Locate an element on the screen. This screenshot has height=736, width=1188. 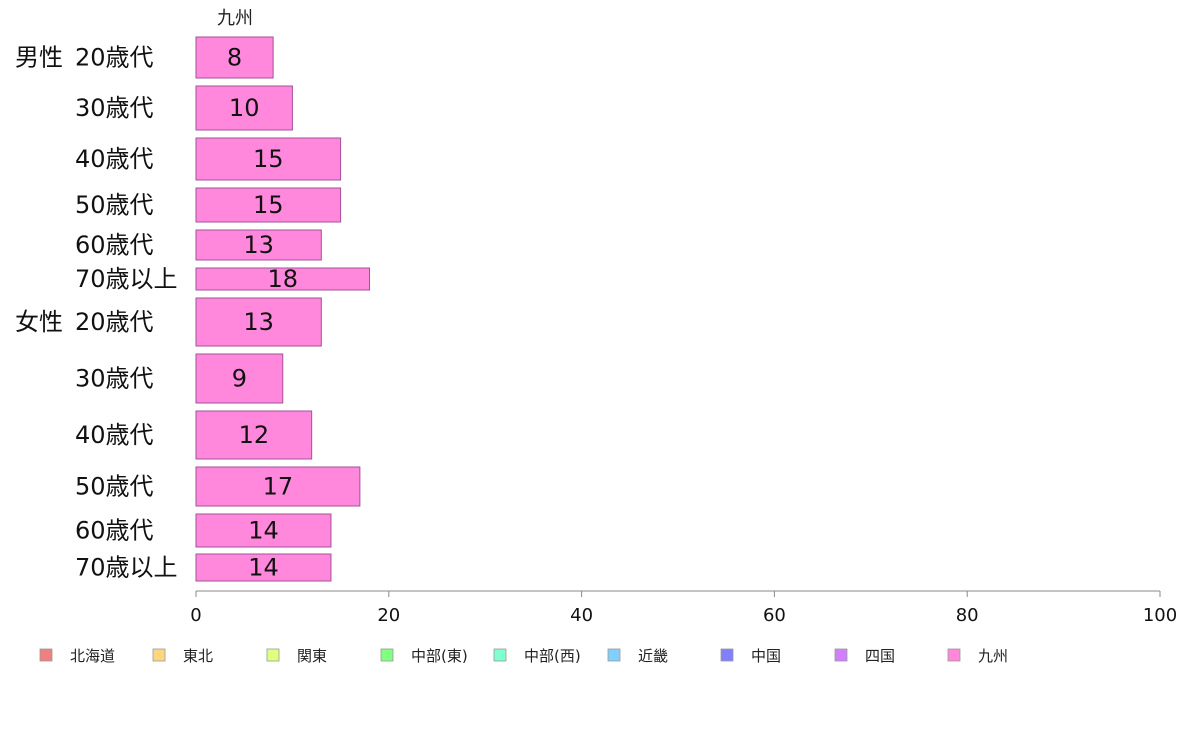
bar-value-label: 8 is located at coordinates (234, 58).